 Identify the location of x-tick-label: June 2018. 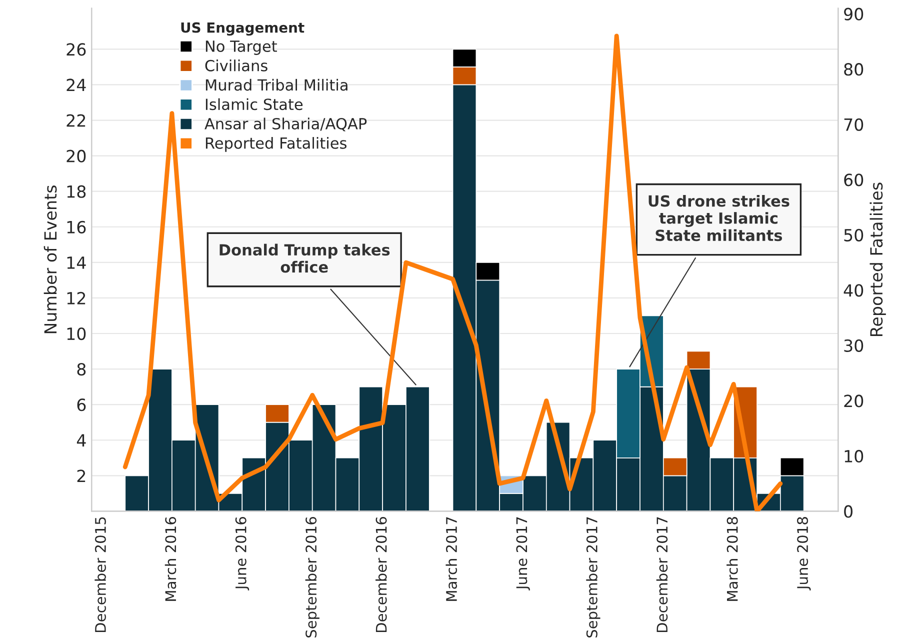
(804, 553).